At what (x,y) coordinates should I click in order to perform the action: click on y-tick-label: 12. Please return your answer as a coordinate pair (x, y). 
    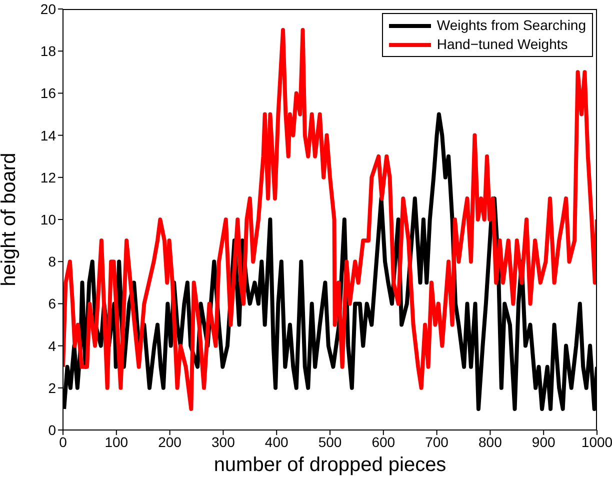
    Looking at the image, I should click on (48, 177).